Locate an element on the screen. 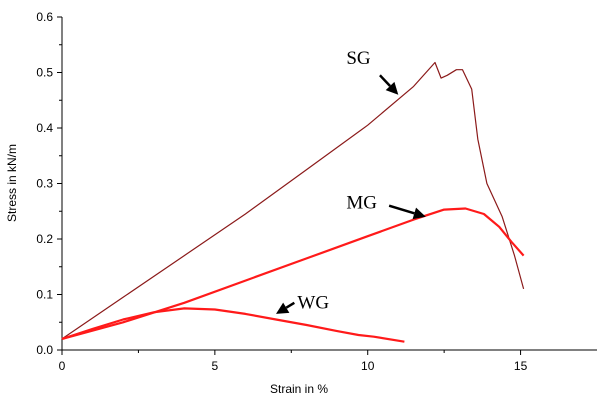  y-axis-title: Stress in kN/m is located at coordinates (12, 183).